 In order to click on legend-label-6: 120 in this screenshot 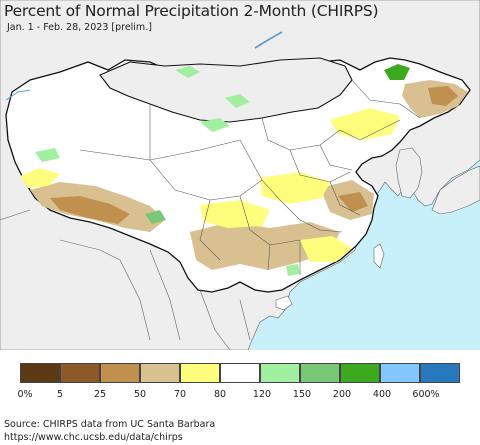, I will do `click(262, 394)`.